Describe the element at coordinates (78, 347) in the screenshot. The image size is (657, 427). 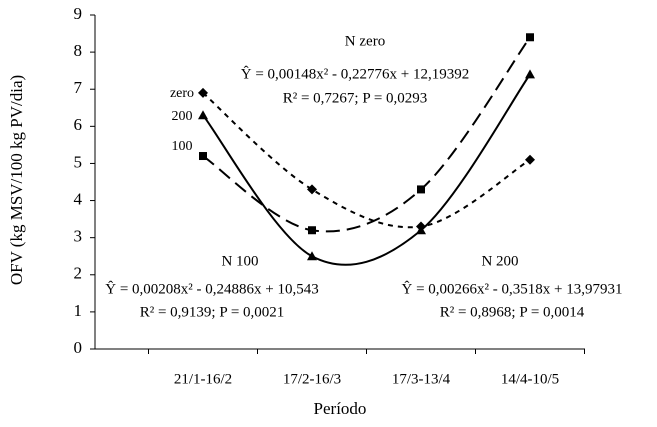
I see `y-tick-label: 0` at that location.